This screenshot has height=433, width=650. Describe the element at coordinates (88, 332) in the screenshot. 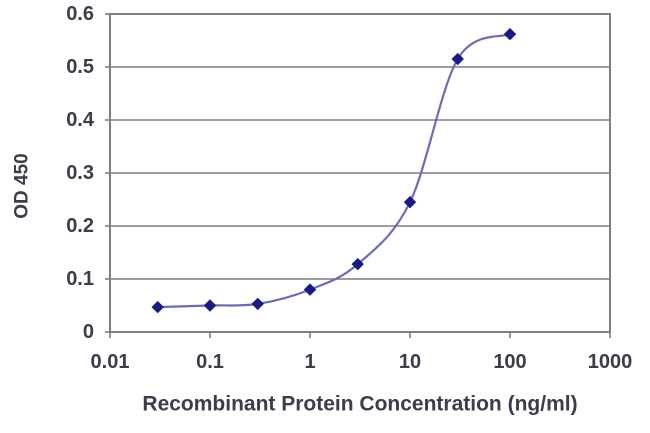

I see `y-tick-label: 0` at that location.